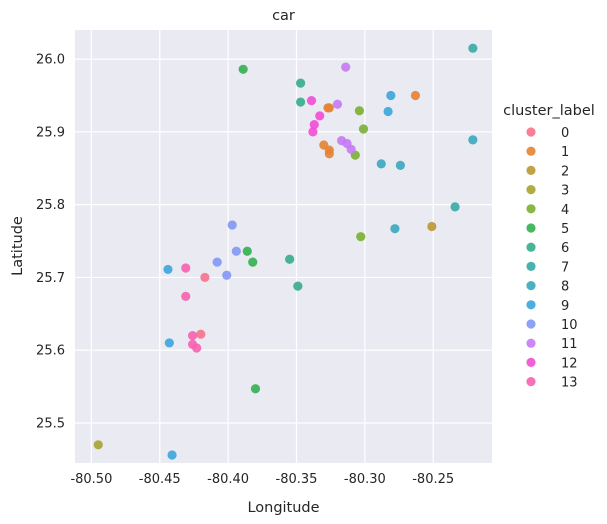 The height and width of the screenshot is (524, 607). Describe the element at coordinates (565, 306) in the screenshot. I see `legend-label-9: 9` at that location.